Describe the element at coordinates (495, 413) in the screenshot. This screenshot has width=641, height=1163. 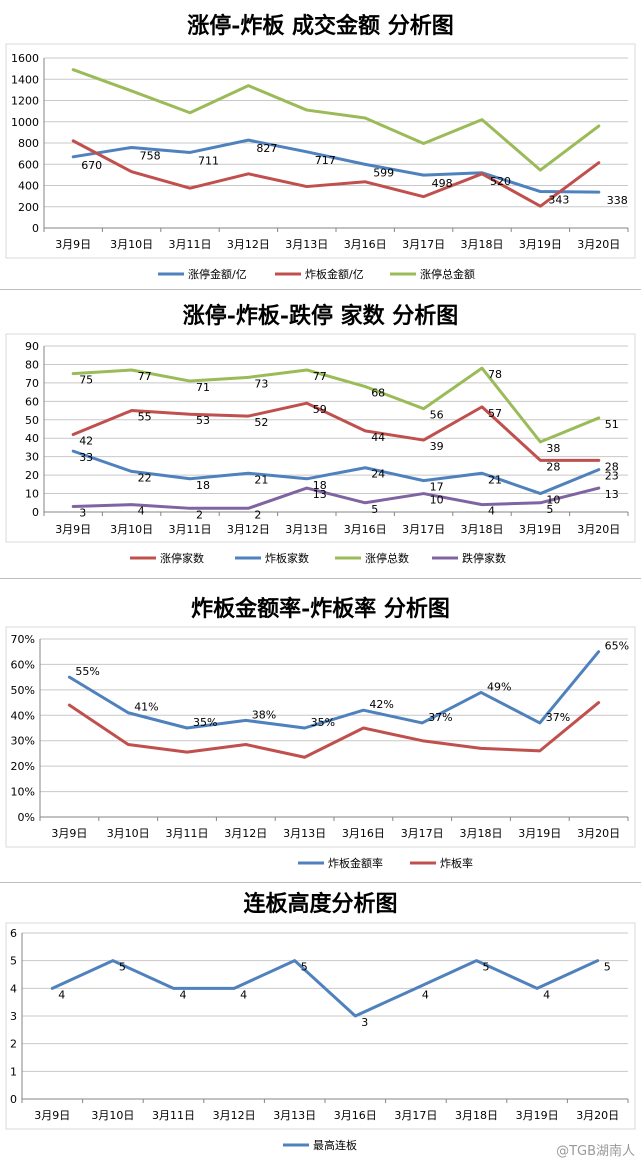
I see `data-label: 57` at that location.